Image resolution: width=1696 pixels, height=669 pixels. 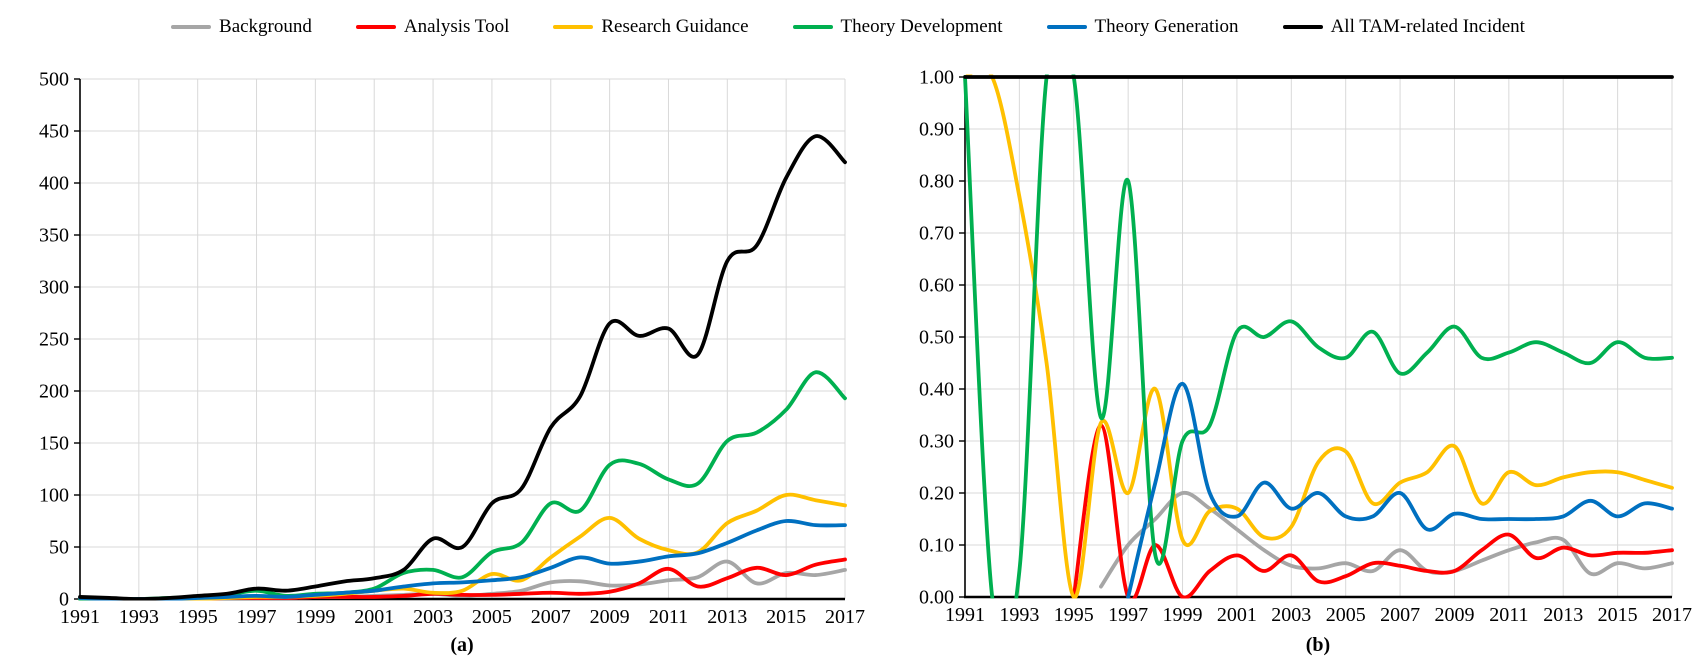 I want to click on y-tick-label: 1.00, so click(x=936, y=78).